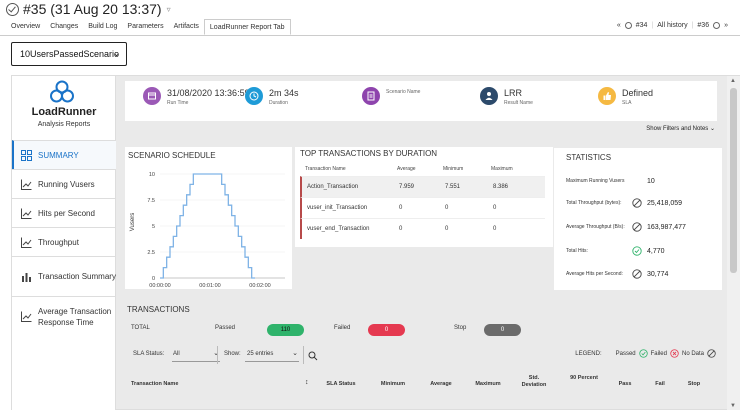 This screenshot has width=740, height=410. What do you see at coordinates (64, 26) in the screenshot?
I see `tab-changes: Changes` at bounding box center [64, 26].